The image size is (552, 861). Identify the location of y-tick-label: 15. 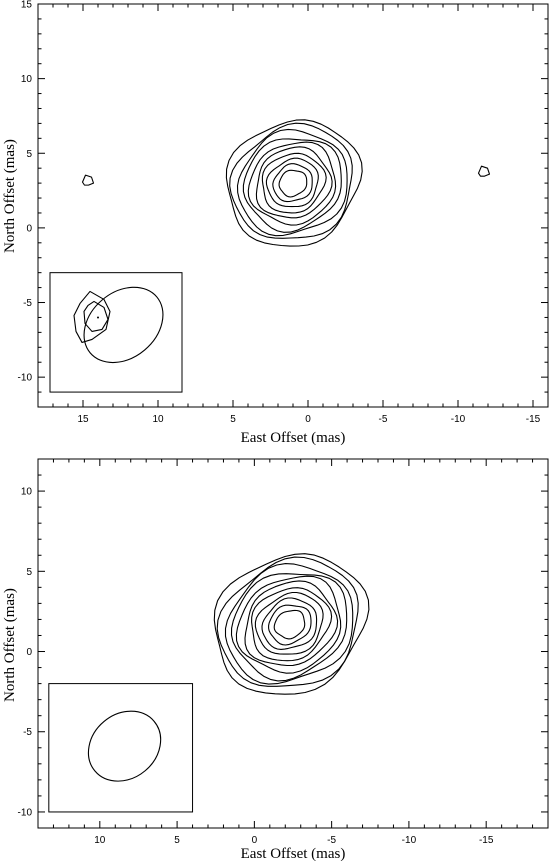
(27, 5).